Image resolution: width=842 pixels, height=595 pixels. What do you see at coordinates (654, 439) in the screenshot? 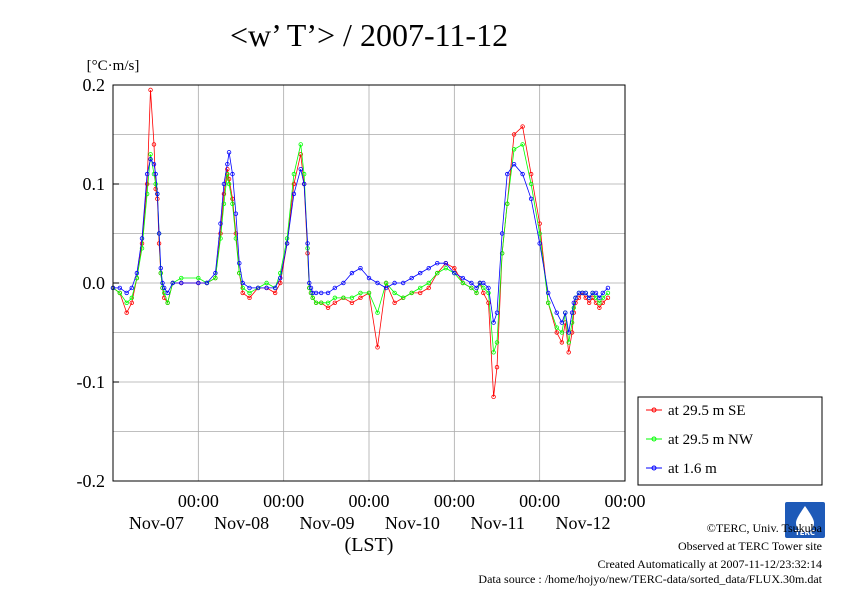
I see `legend-swatch-marker` at bounding box center [654, 439].